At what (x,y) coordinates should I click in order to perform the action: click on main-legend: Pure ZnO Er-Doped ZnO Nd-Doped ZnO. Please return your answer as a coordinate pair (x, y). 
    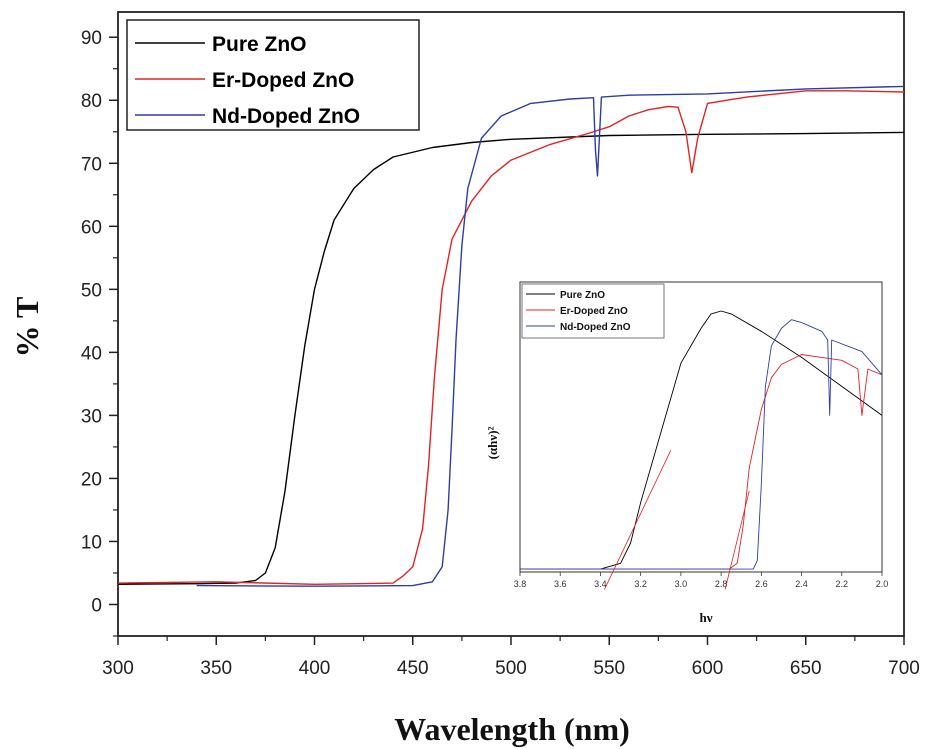
    Looking at the image, I should click on (273, 75).